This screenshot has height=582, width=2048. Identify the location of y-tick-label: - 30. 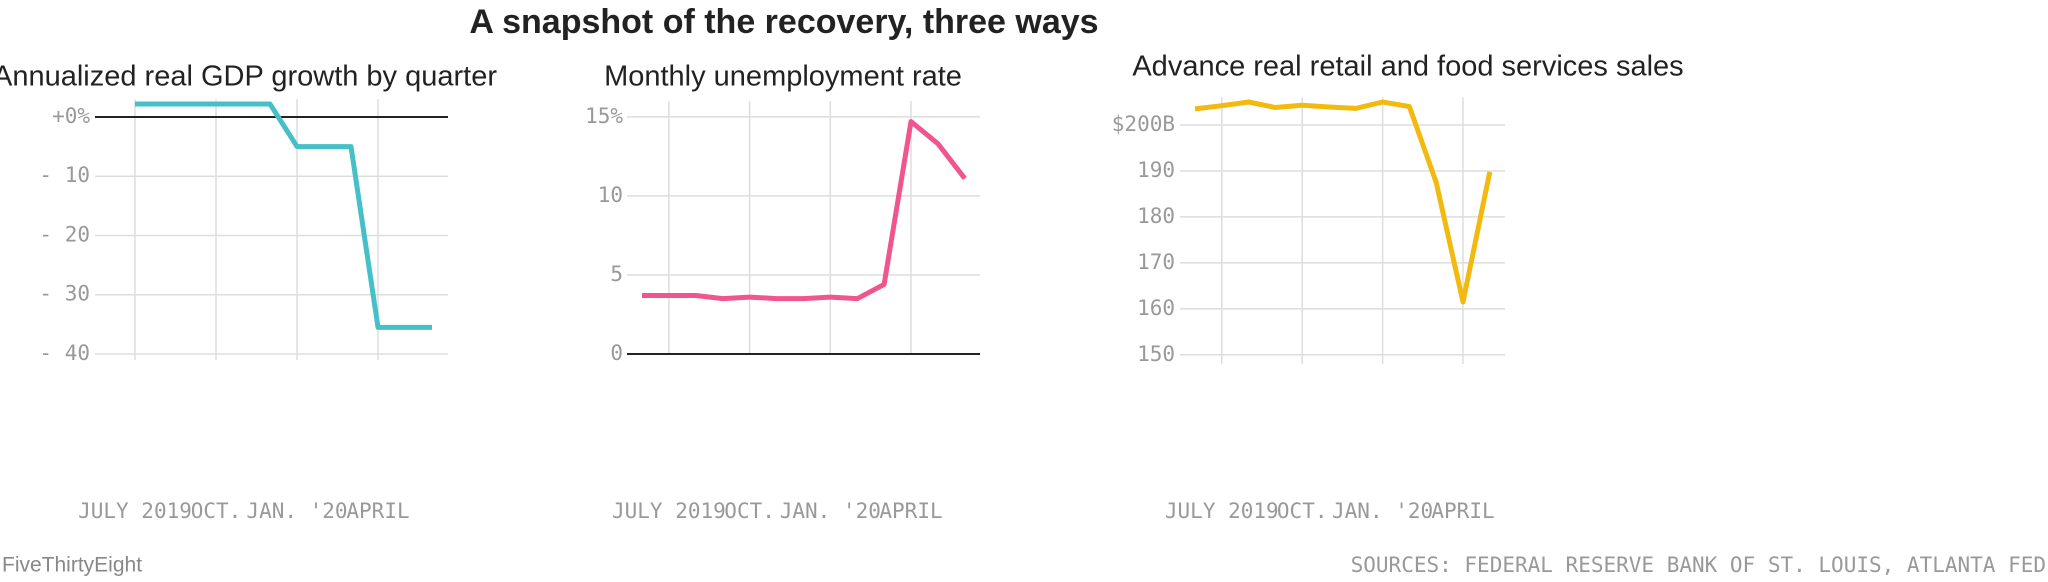
(64, 294).